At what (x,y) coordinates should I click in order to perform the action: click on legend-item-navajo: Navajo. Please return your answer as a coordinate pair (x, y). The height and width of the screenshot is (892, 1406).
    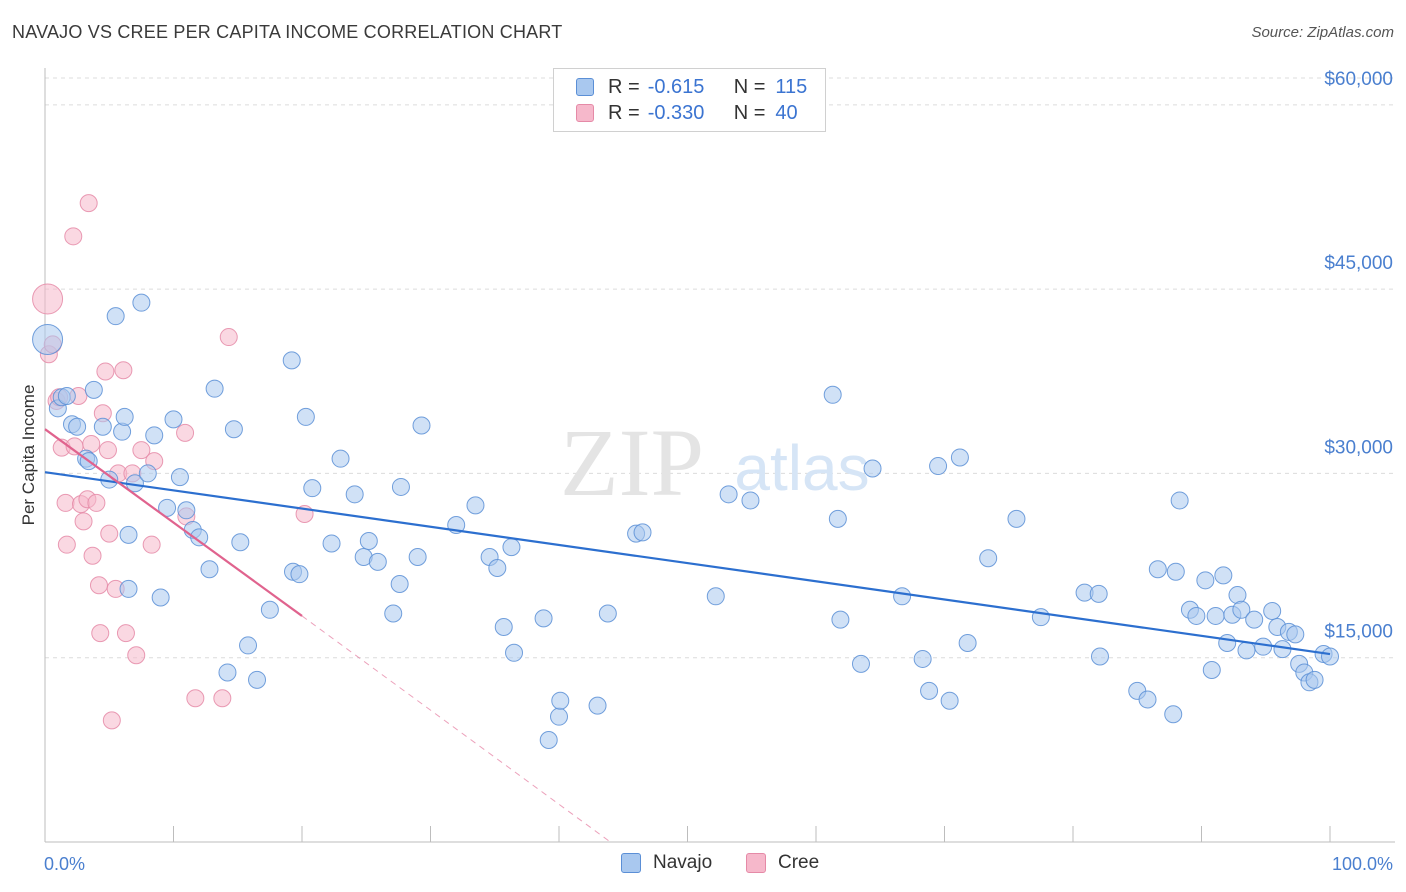
    Looking at the image, I should click on (666, 863).